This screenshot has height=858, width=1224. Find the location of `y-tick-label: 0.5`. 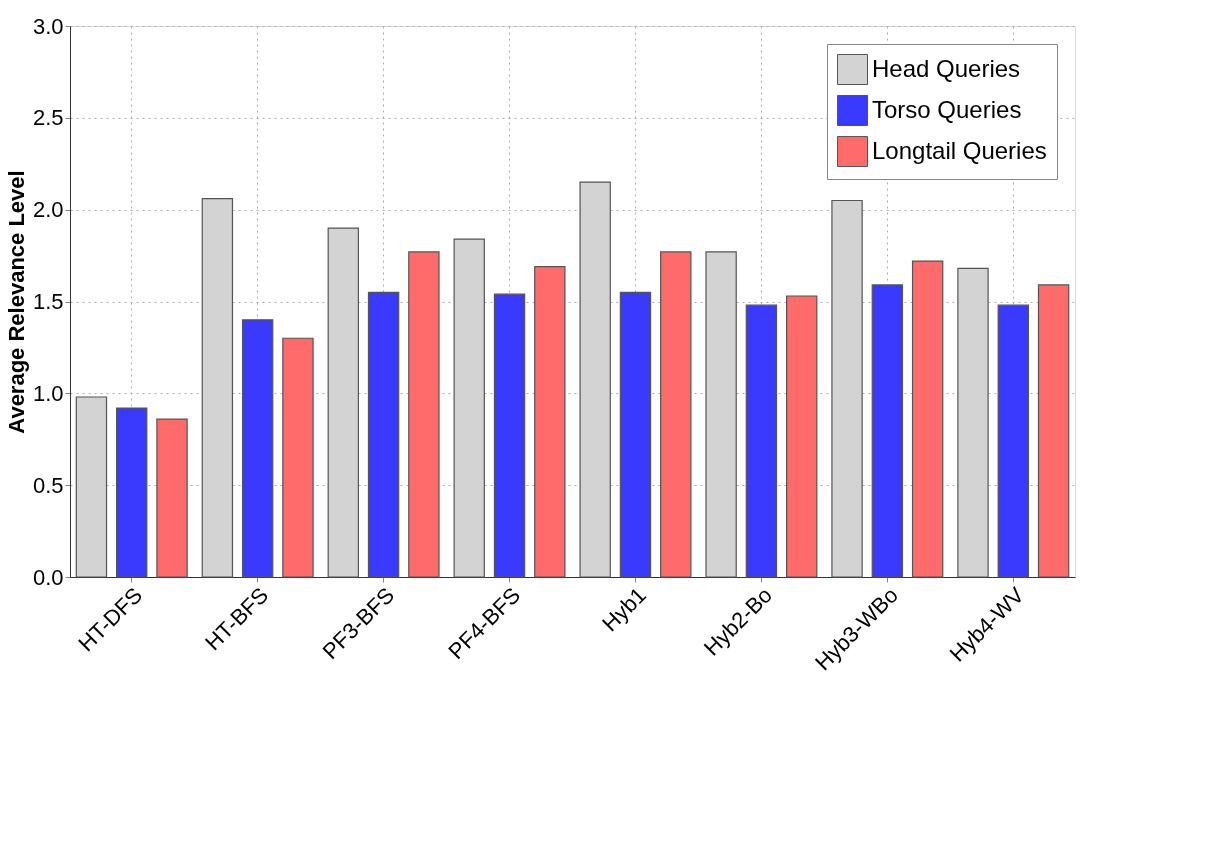

y-tick-label: 0.5 is located at coordinates (48, 485).